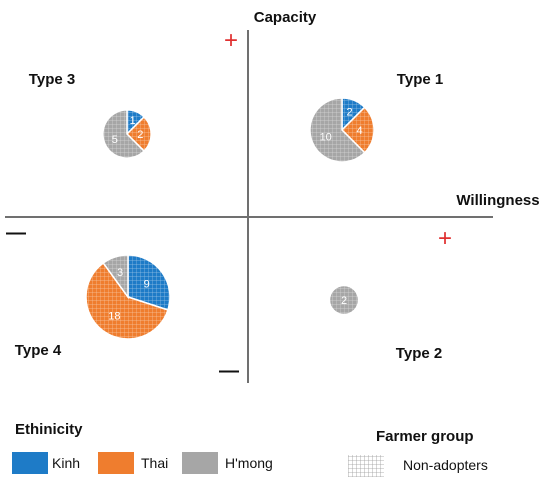 The height and width of the screenshot is (483, 550). I want to click on slice-type1-hmong-label: 10, so click(326, 138).